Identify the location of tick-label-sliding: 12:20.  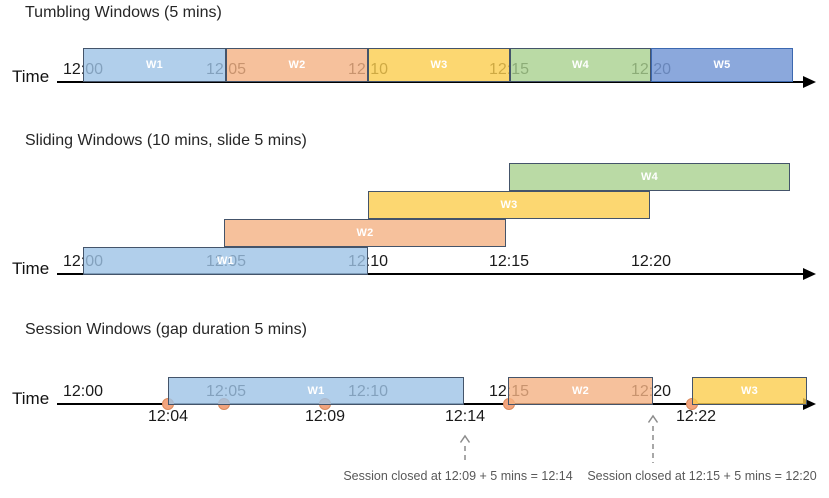
(651, 261).